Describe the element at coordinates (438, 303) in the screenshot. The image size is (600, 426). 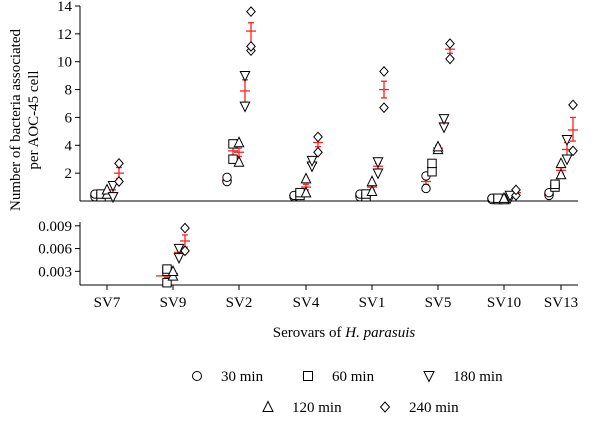
I see `category-label-sv5: SV5` at that location.